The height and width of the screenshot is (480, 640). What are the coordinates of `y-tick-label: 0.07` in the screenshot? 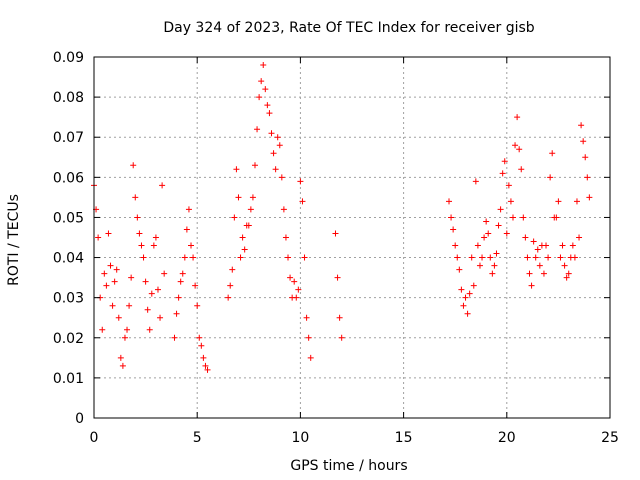 It's located at (68, 138).